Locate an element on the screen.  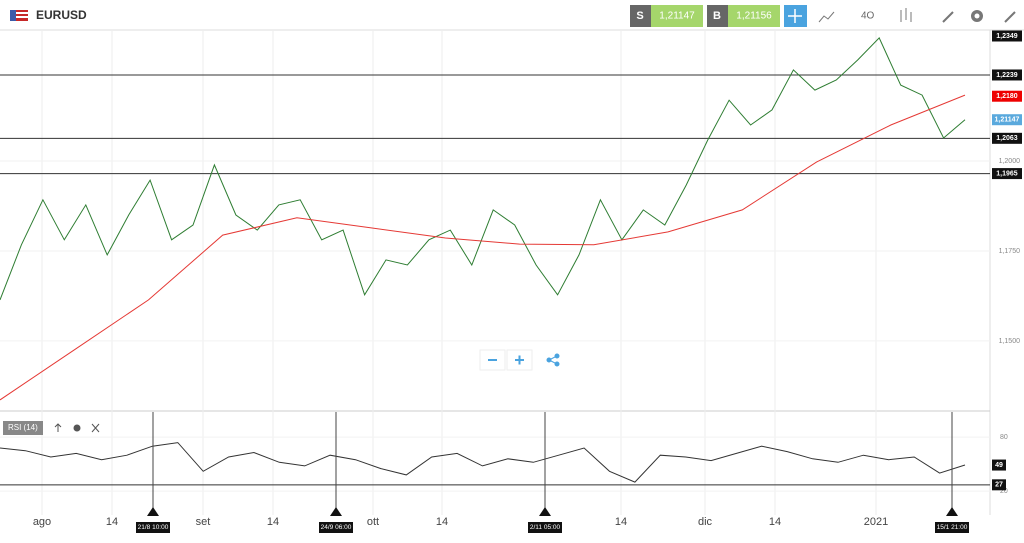
x-tick-label: ott is located at coordinates (373, 522).